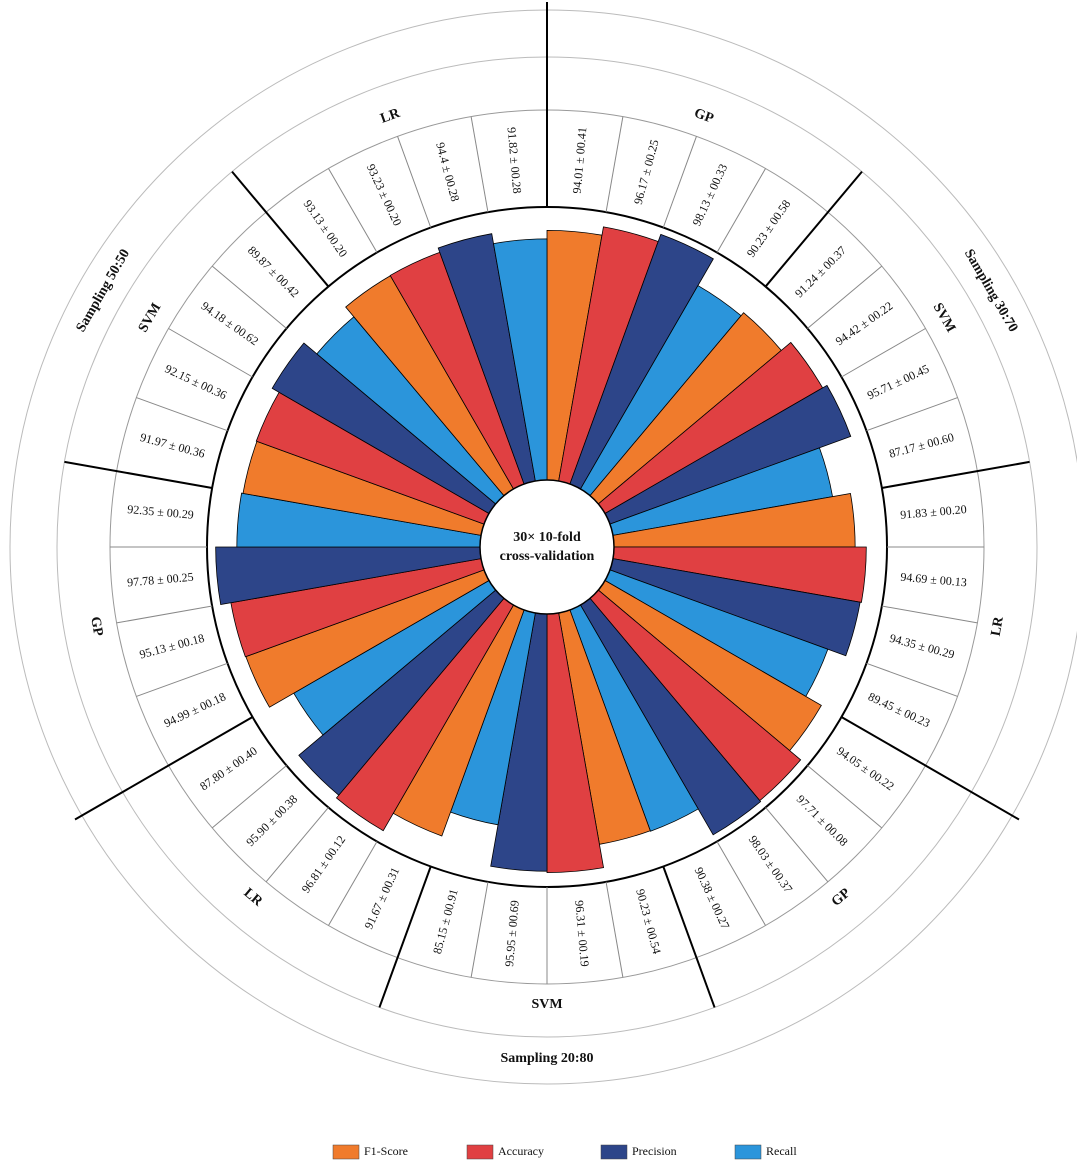  What do you see at coordinates (384, 195) in the screenshot?
I see `value-label: 93.23 ± 00.20` at bounding box center [384, 195].